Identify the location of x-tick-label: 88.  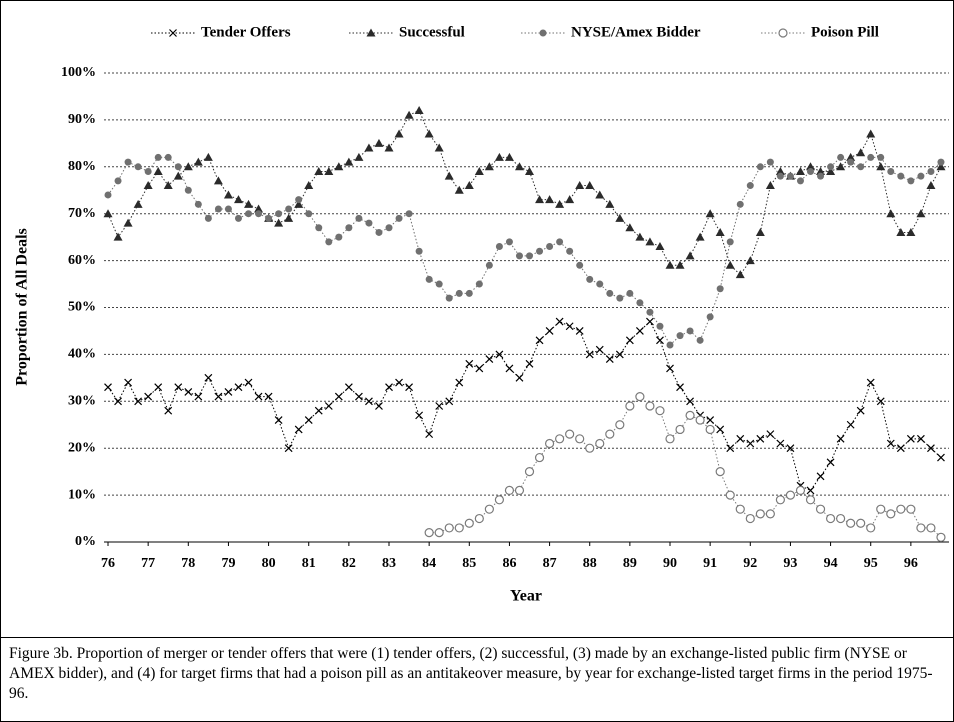
(590, 563).